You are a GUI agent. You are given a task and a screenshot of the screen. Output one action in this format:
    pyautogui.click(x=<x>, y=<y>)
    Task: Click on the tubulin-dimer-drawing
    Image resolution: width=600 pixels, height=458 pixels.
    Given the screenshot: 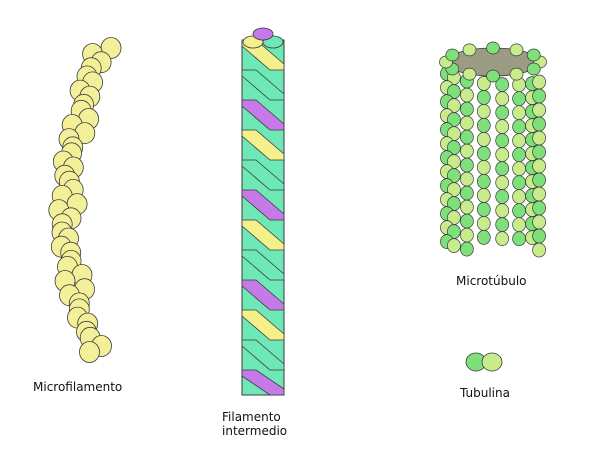 What is the action you would take?
    pyautogui.click(x=484, y=362)
    